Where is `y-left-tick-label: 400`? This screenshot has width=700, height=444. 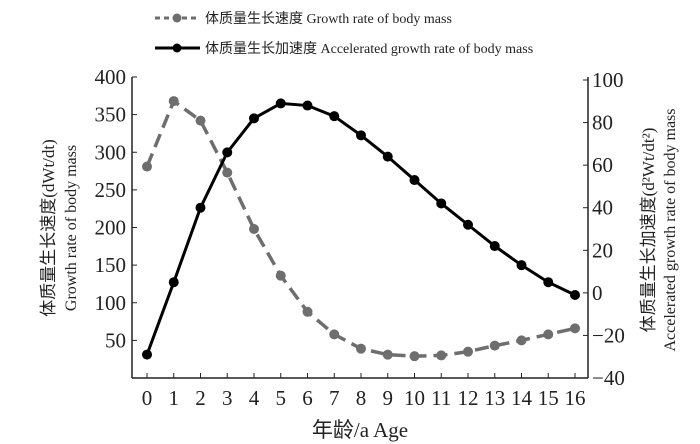 y-left-tick-label: 400 is located at coordinates (111, 77).